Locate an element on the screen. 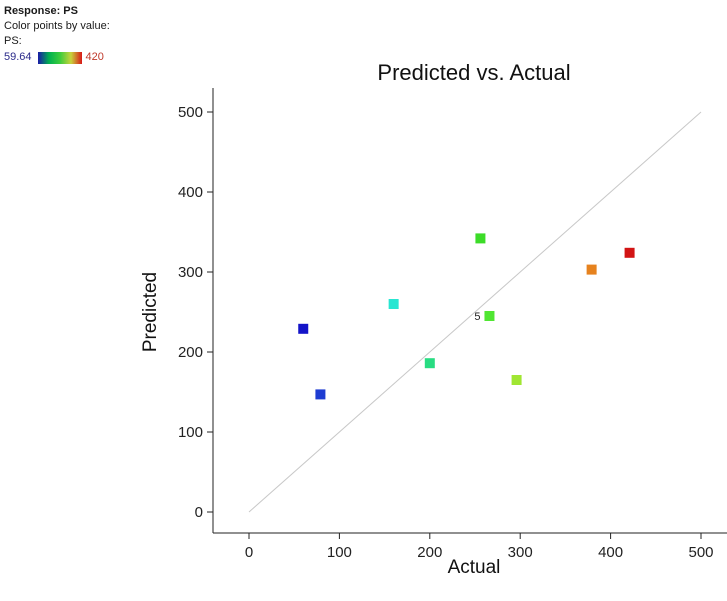 The height and width of the screenshot is (601, 727). legend-variable-label: PS: is located at coordinates (13, 41).